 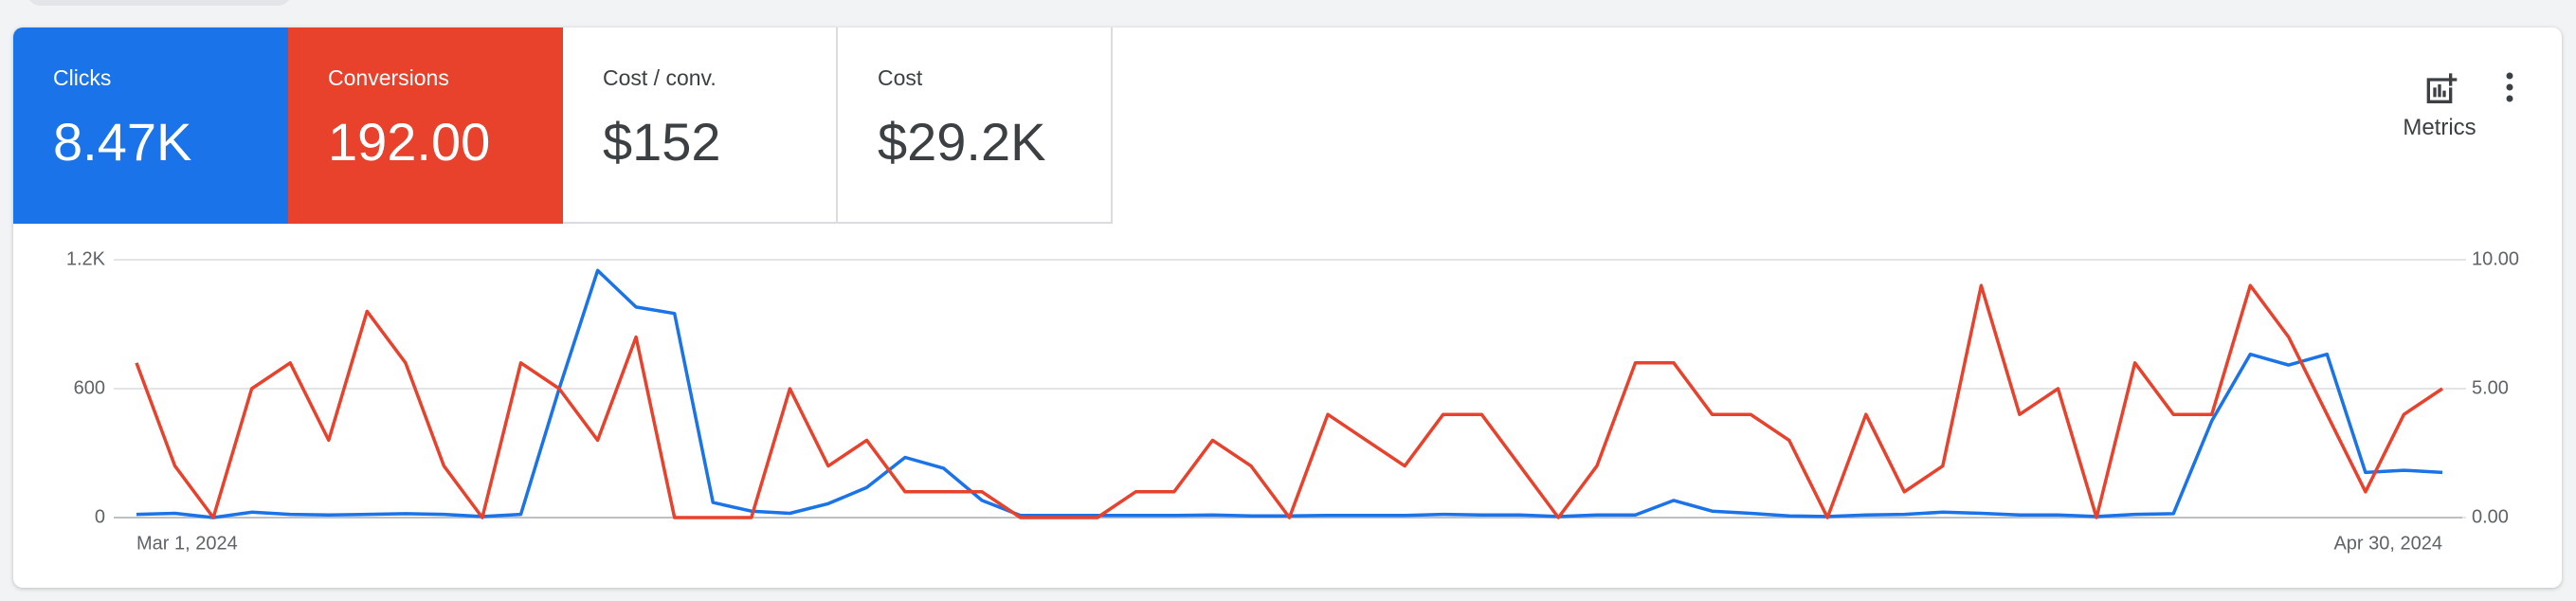 I want to click on more-menu, so click(x=2509, y=89).